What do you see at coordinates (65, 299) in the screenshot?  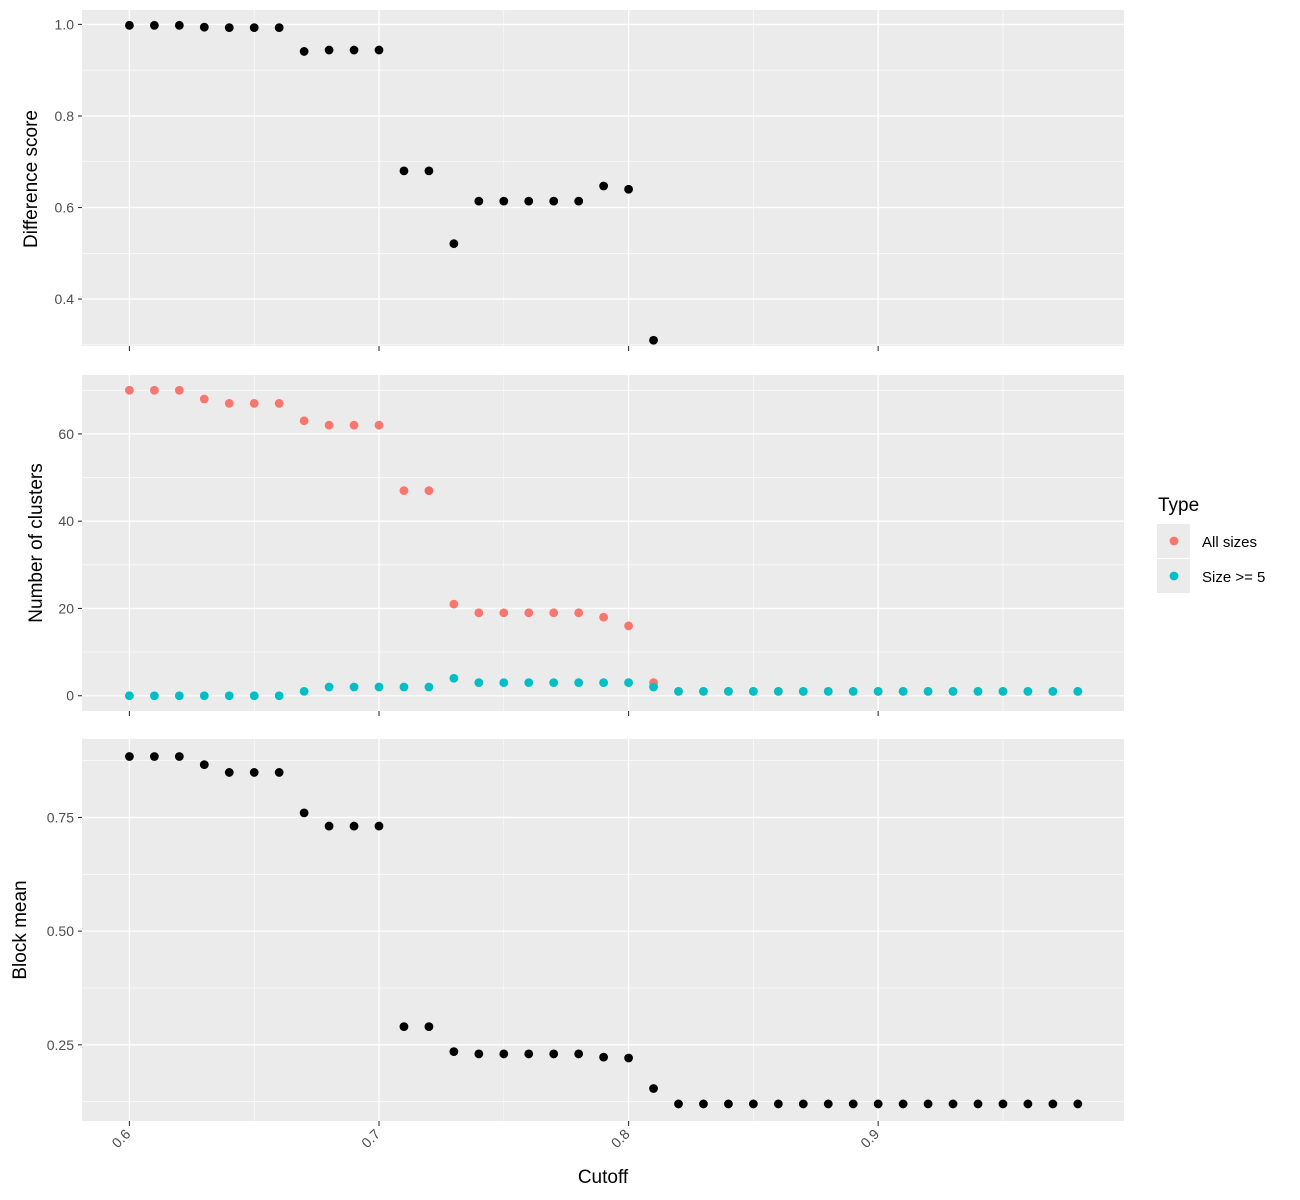 I see `y-tick-label: 0.4` at bounding box center [65, 299].